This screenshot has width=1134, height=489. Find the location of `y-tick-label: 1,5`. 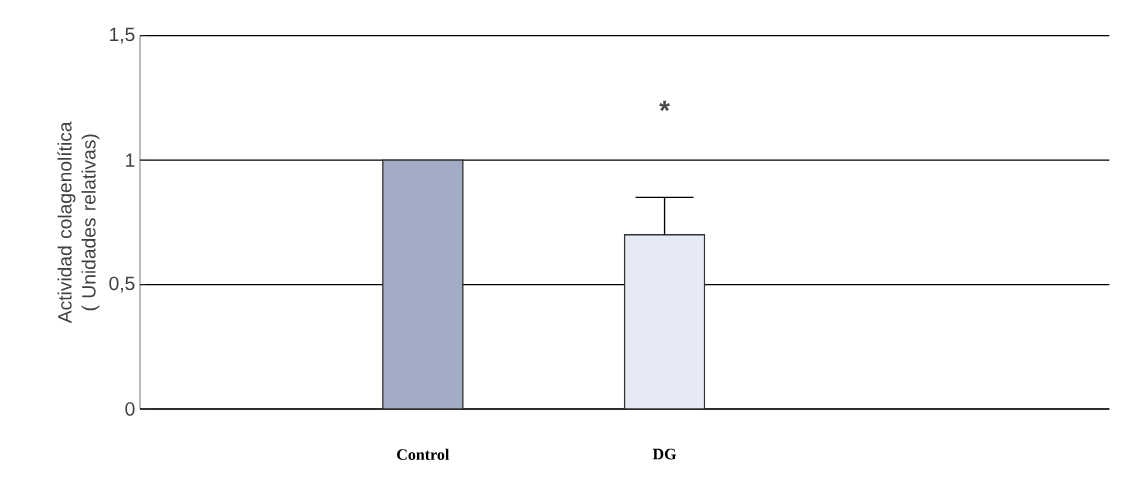

y-tick-label: 1,5 is located at coordinates (122, 35).